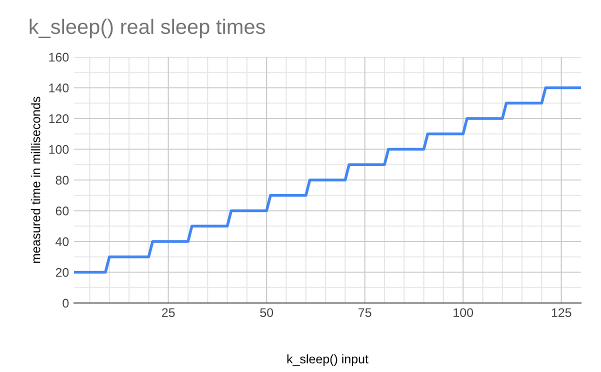 The height and width of the screenshot is (372, 601). What do you see at coordinates (65, 303) in the screenshot?
I see `y-tick-label: 0` at bounding box center [65, 303].